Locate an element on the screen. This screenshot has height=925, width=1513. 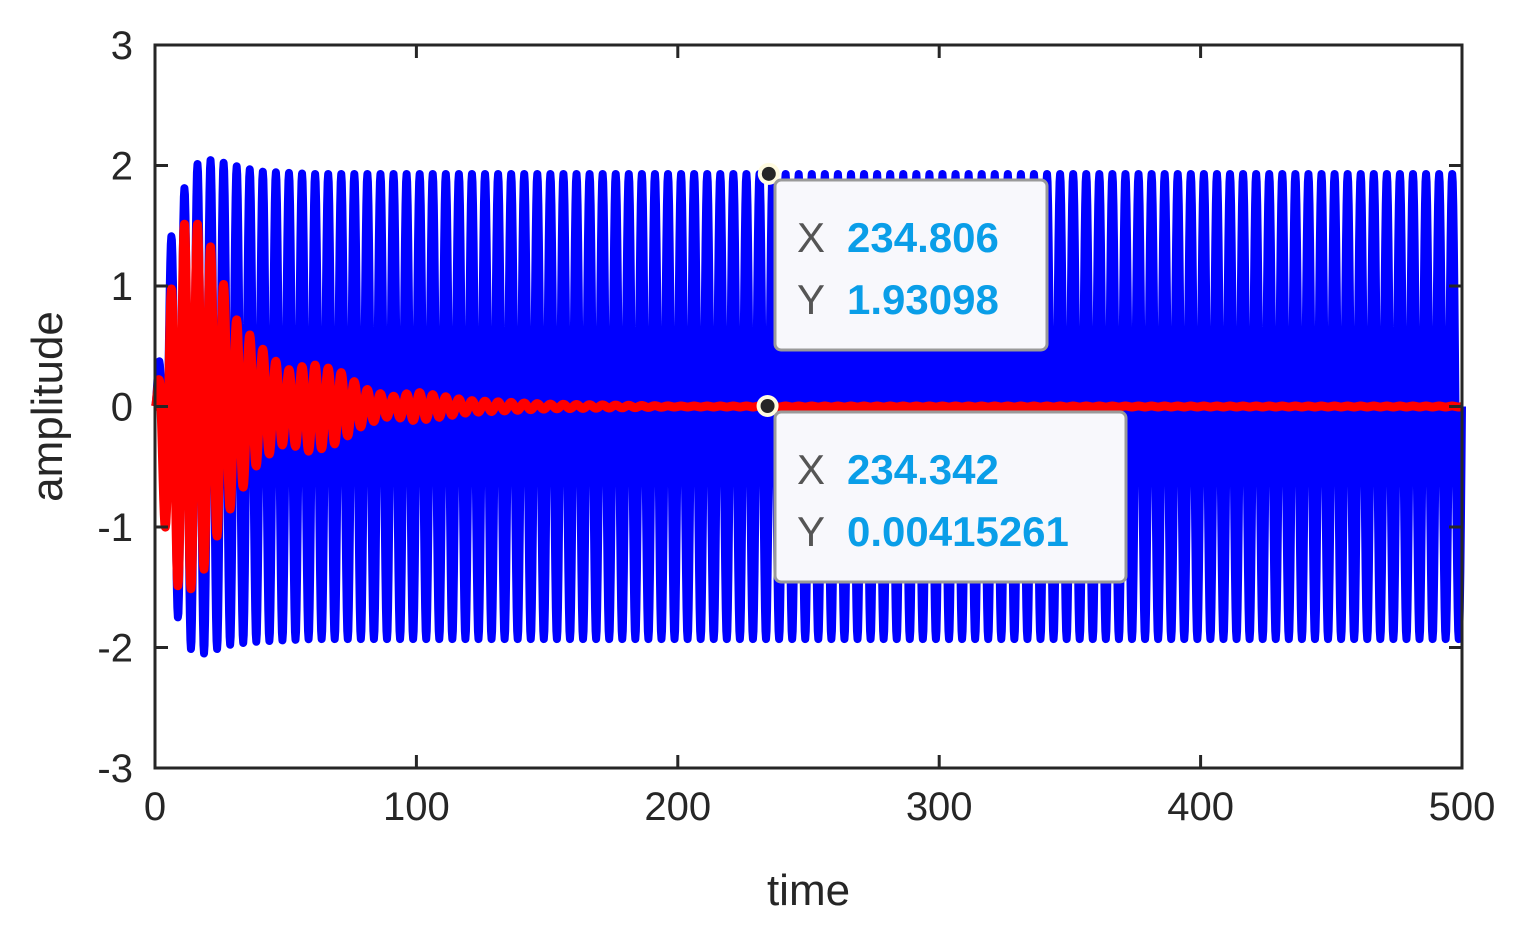
y-tick-label: 1 is located at coordinates (122, 287).